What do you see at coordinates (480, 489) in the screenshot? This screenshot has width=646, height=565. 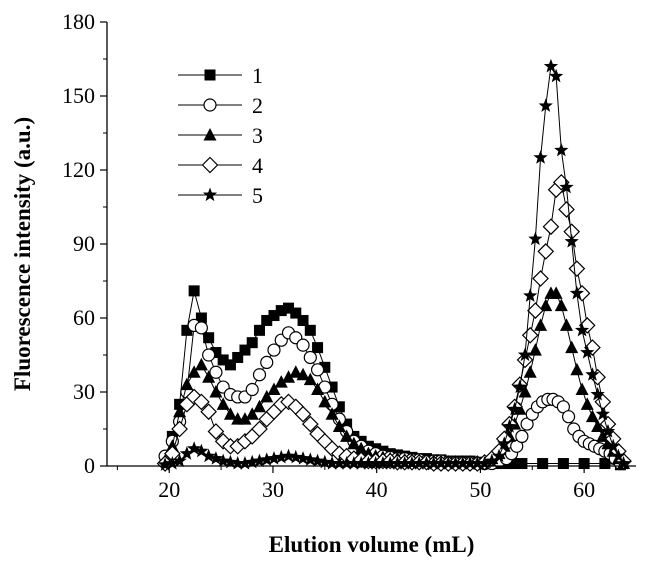 I see `x-tick-label: 50` at bounding box center [480, 489].